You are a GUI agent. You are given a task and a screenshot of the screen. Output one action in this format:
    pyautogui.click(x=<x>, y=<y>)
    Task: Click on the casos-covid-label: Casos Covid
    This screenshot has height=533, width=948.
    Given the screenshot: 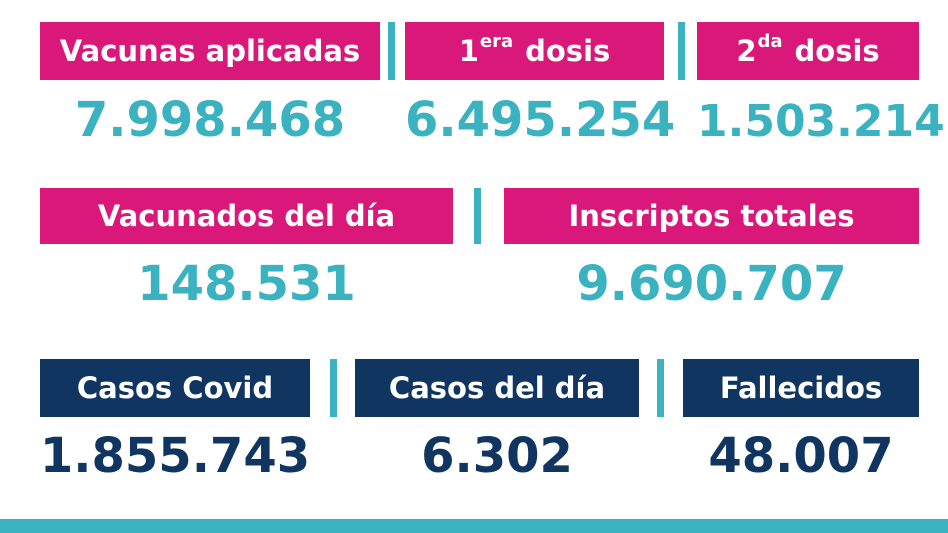 What is the action you would take?
    pyautogui.click(x=175, y=388)
    